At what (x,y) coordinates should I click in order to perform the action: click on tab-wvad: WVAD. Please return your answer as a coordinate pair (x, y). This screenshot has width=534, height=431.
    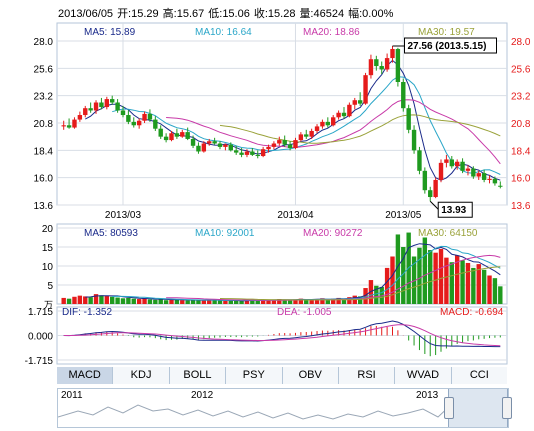
    Looking at the image, I should click on (423, 375).